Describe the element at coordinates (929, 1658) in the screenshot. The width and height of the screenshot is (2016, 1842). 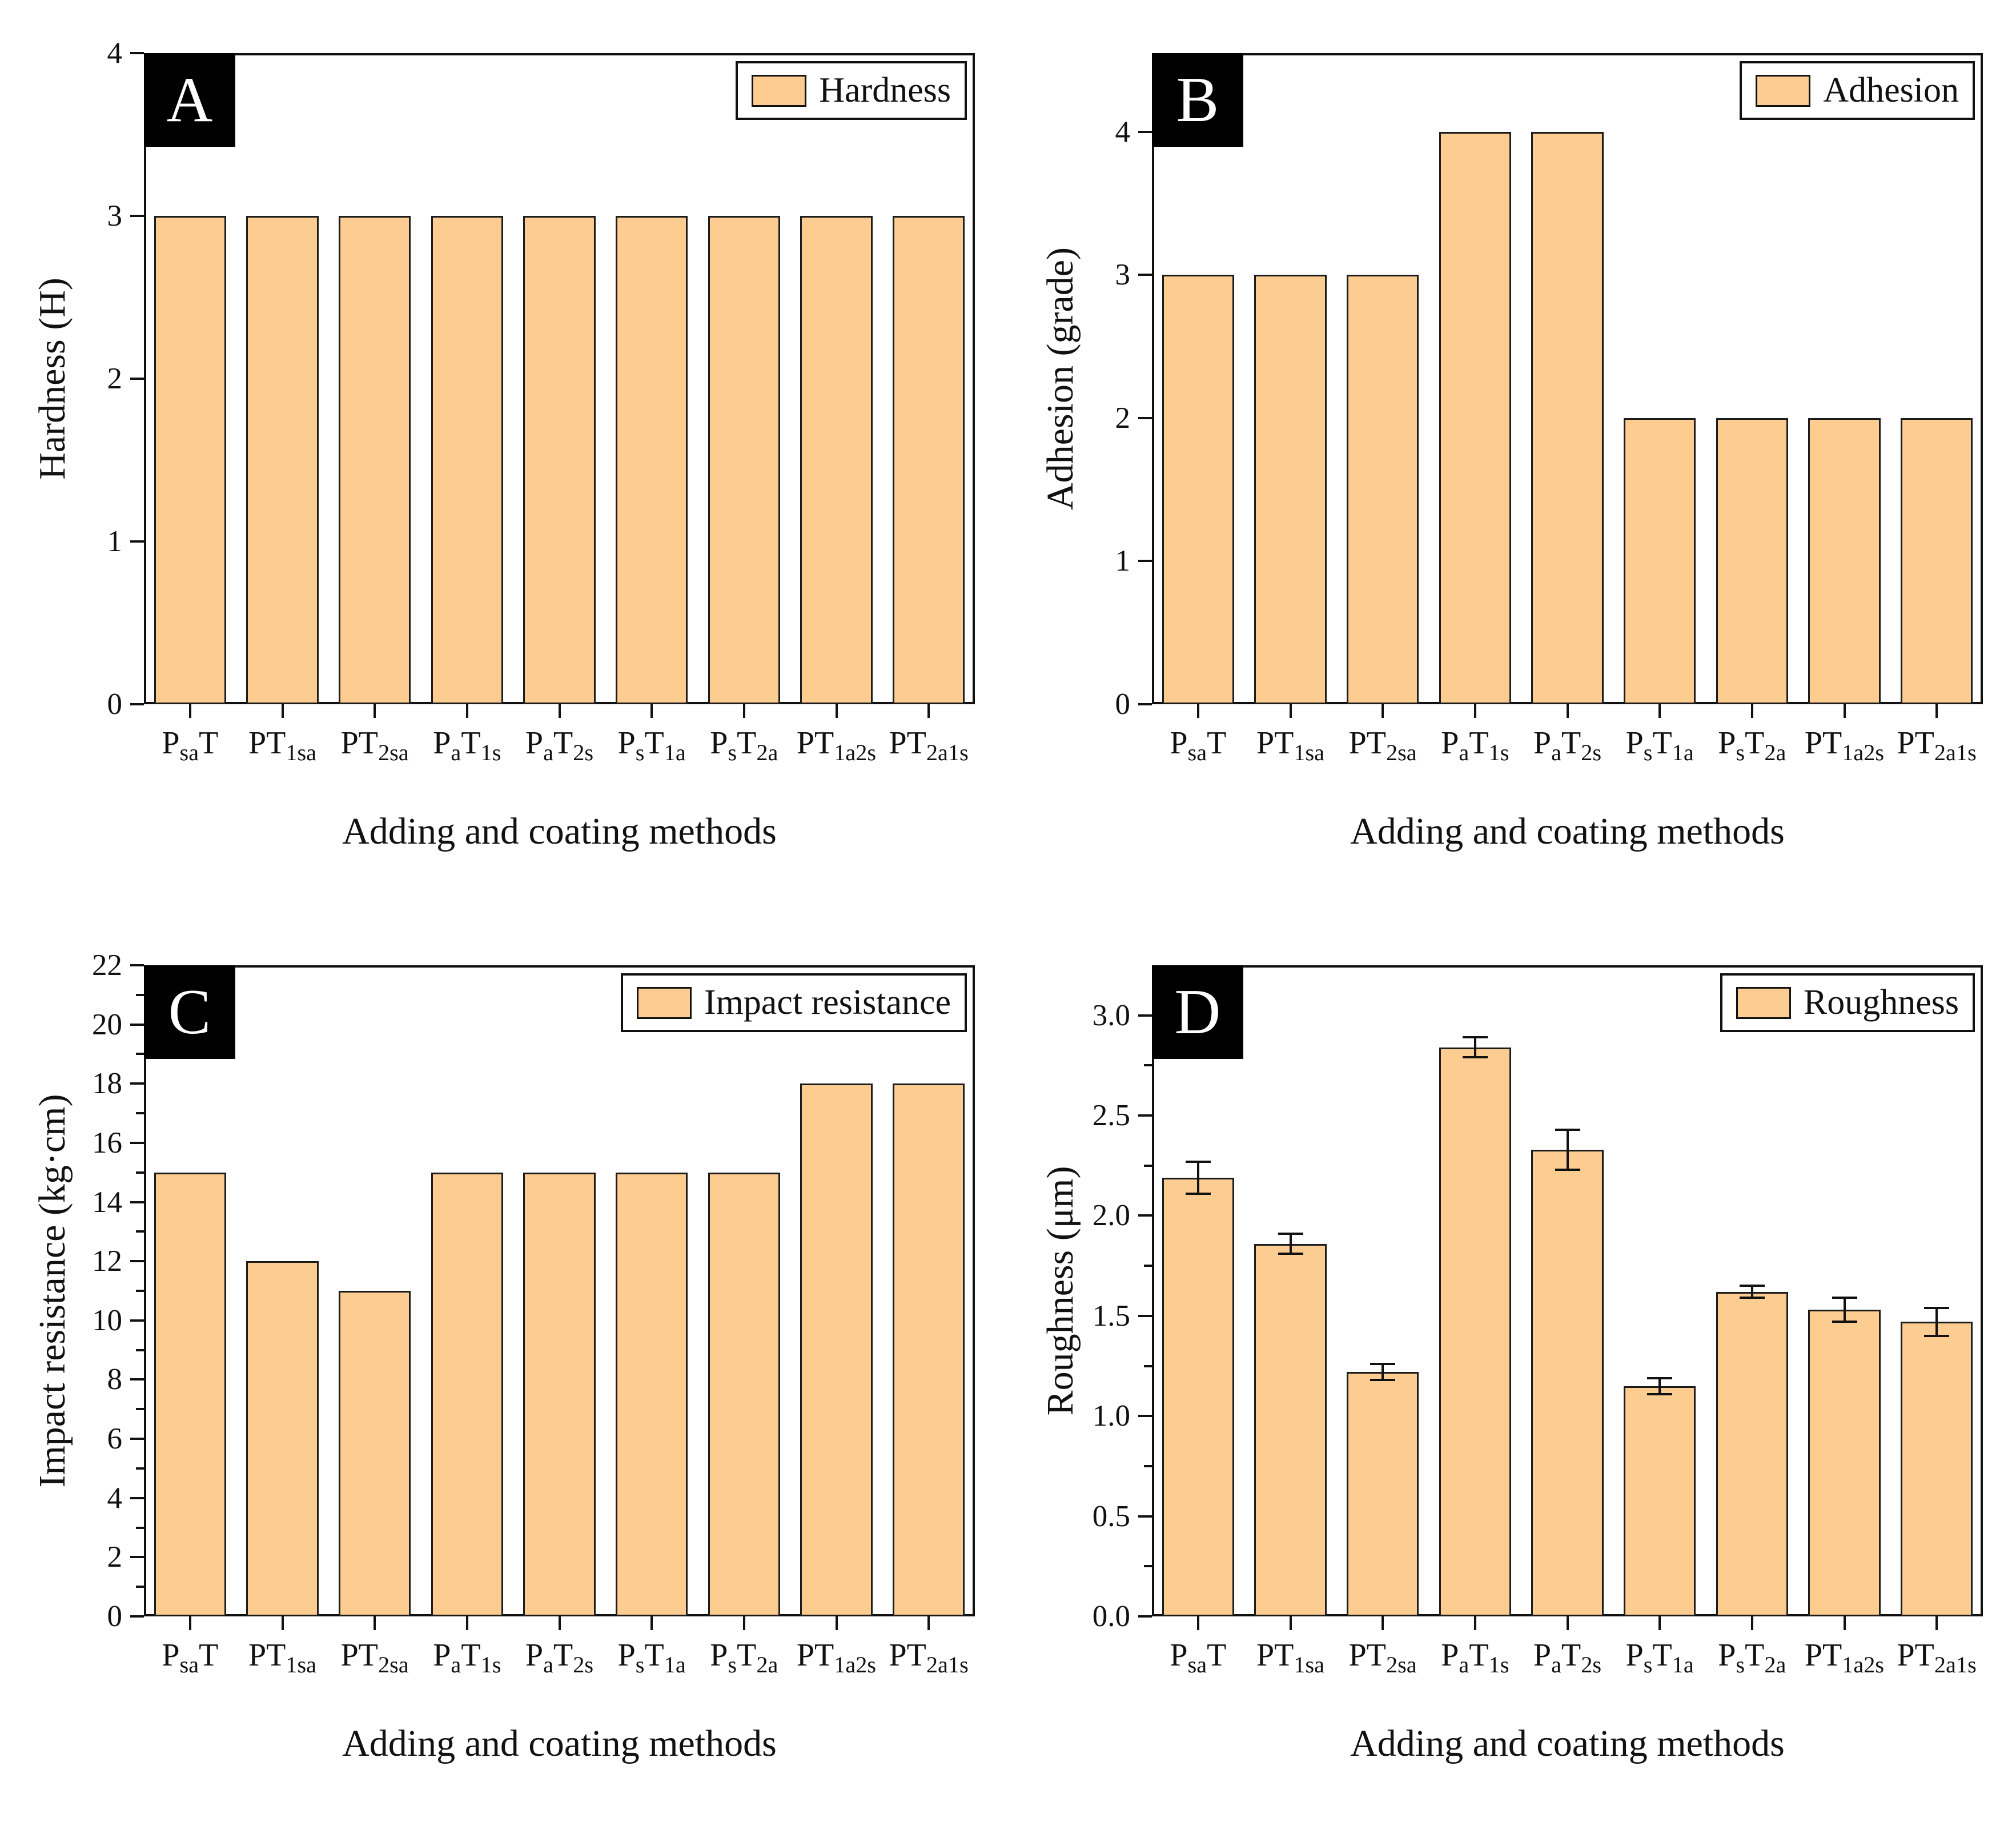
I see `x-category-label: PT2a1s` at that location.